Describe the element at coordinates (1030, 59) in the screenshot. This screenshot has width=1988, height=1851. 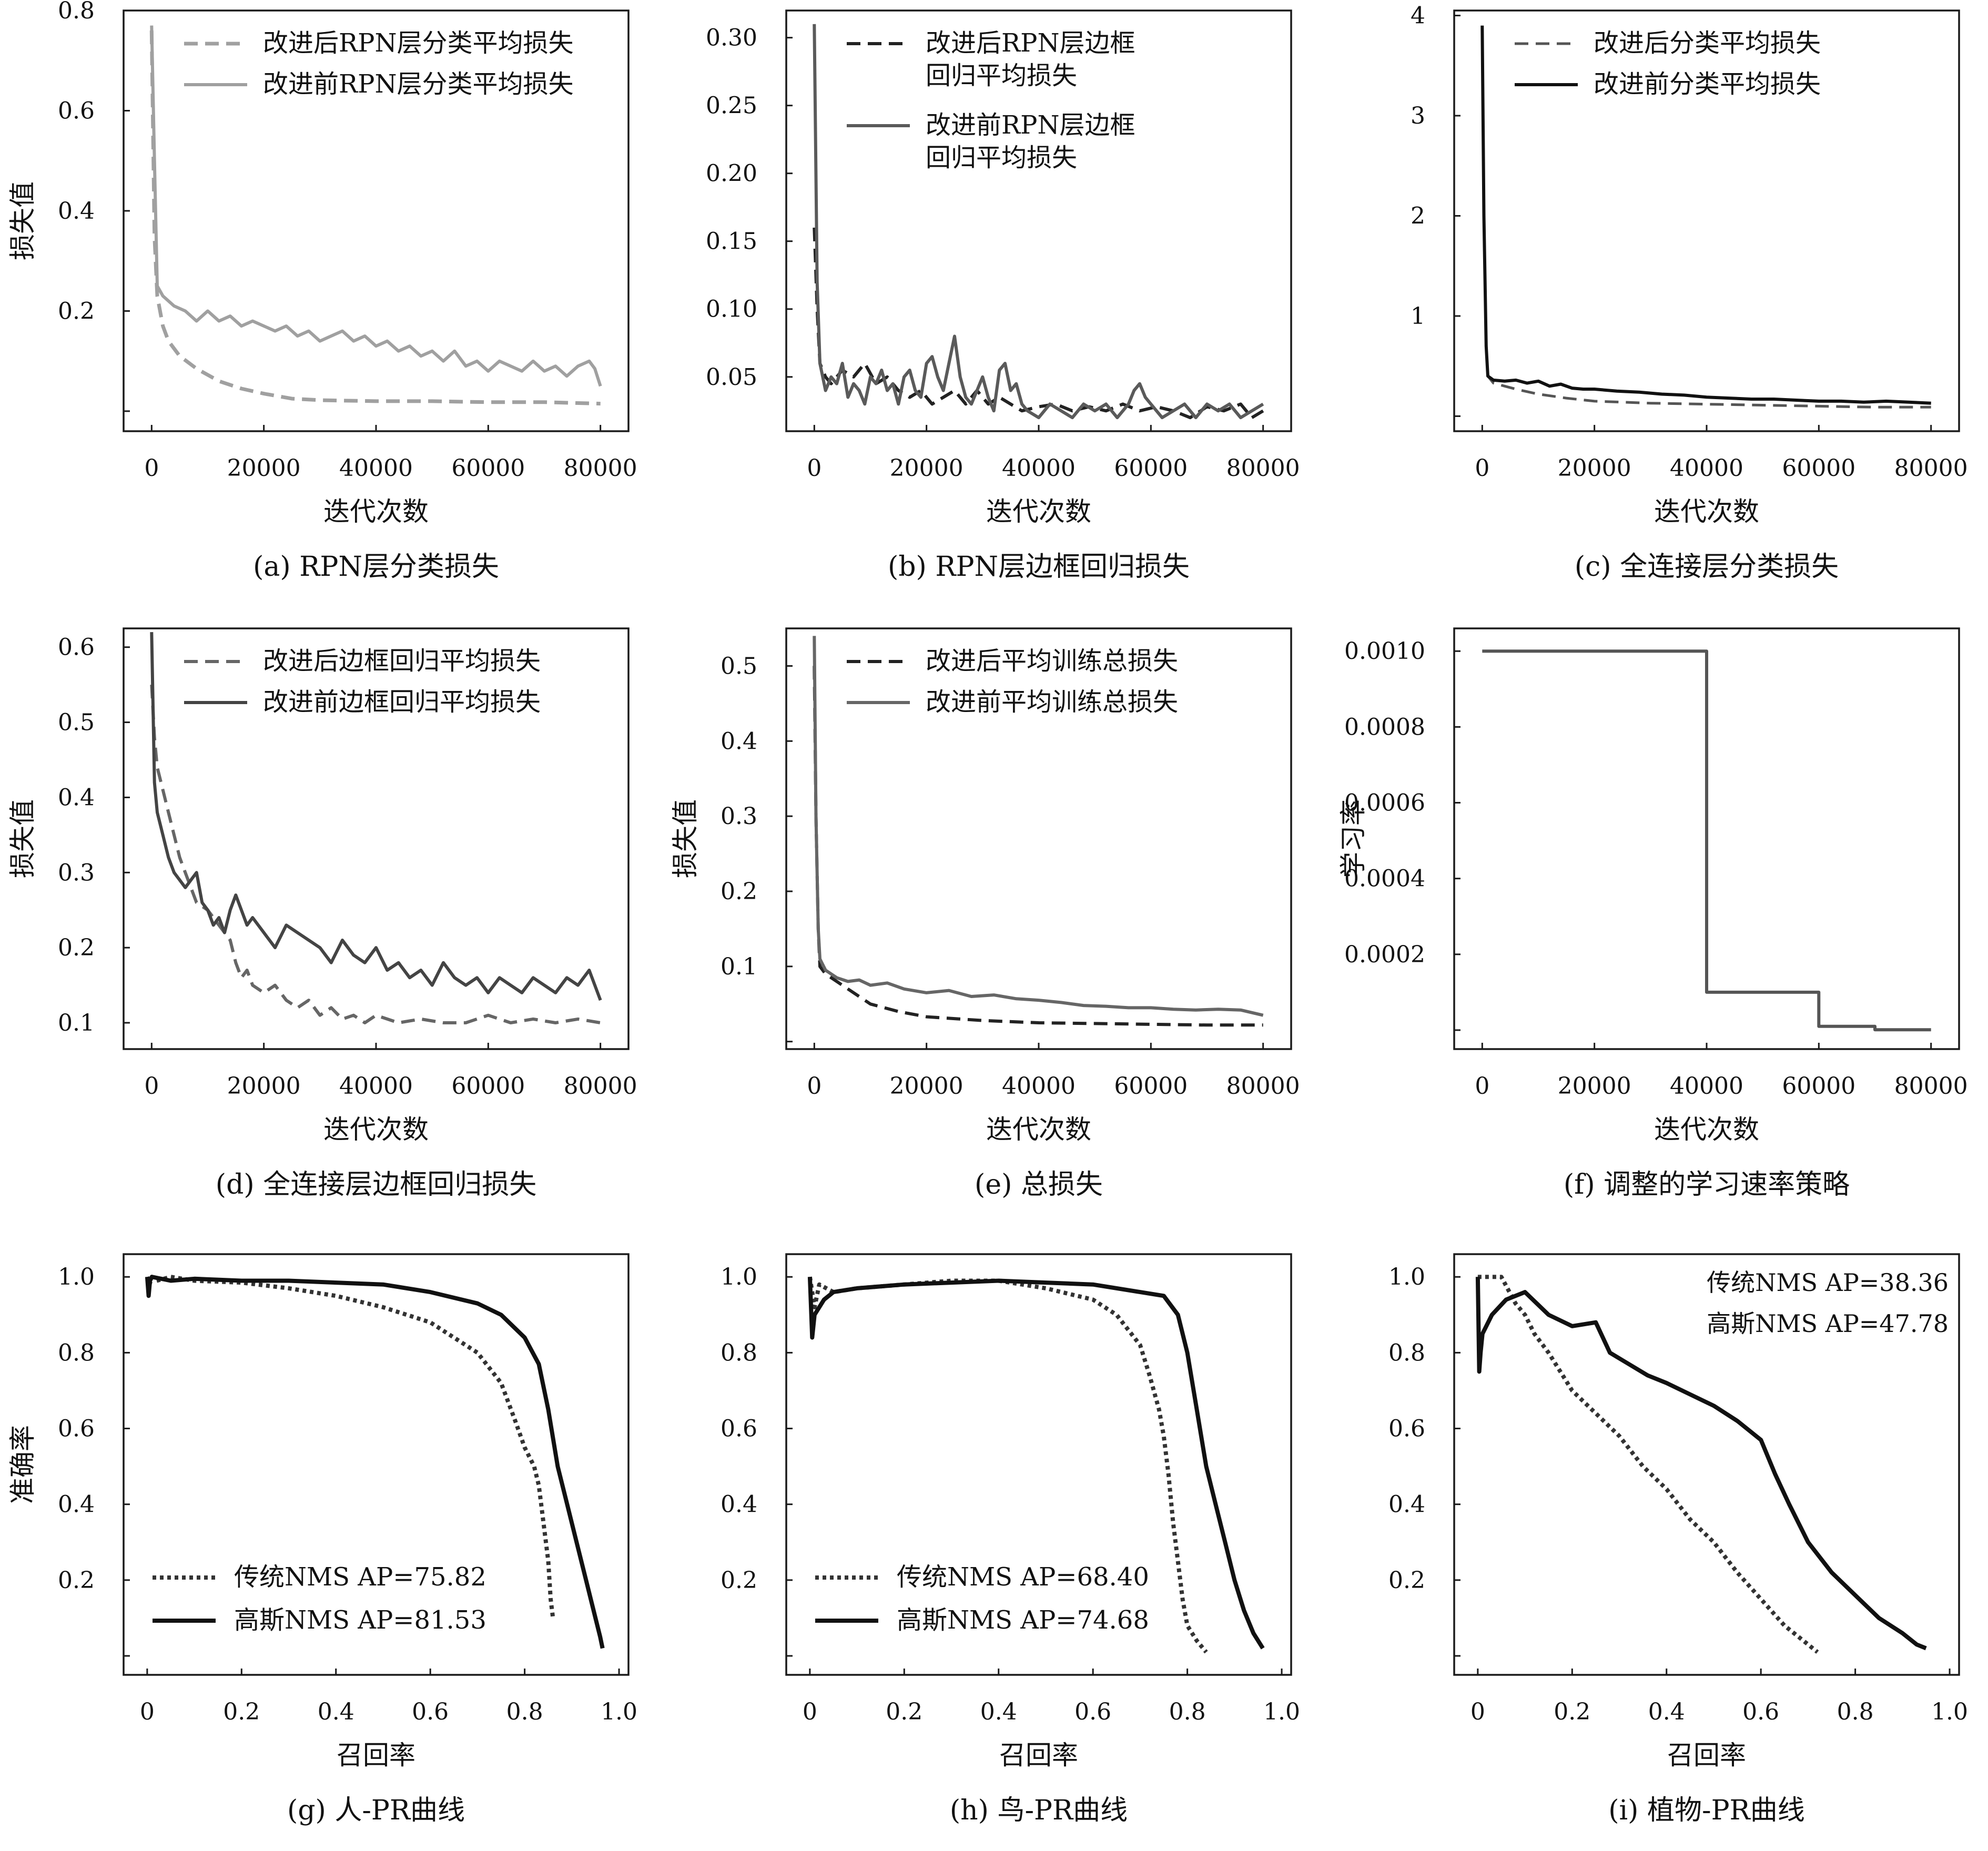
I see `legend-entry: 改进后RPN层边框回归平均损失` at that location.